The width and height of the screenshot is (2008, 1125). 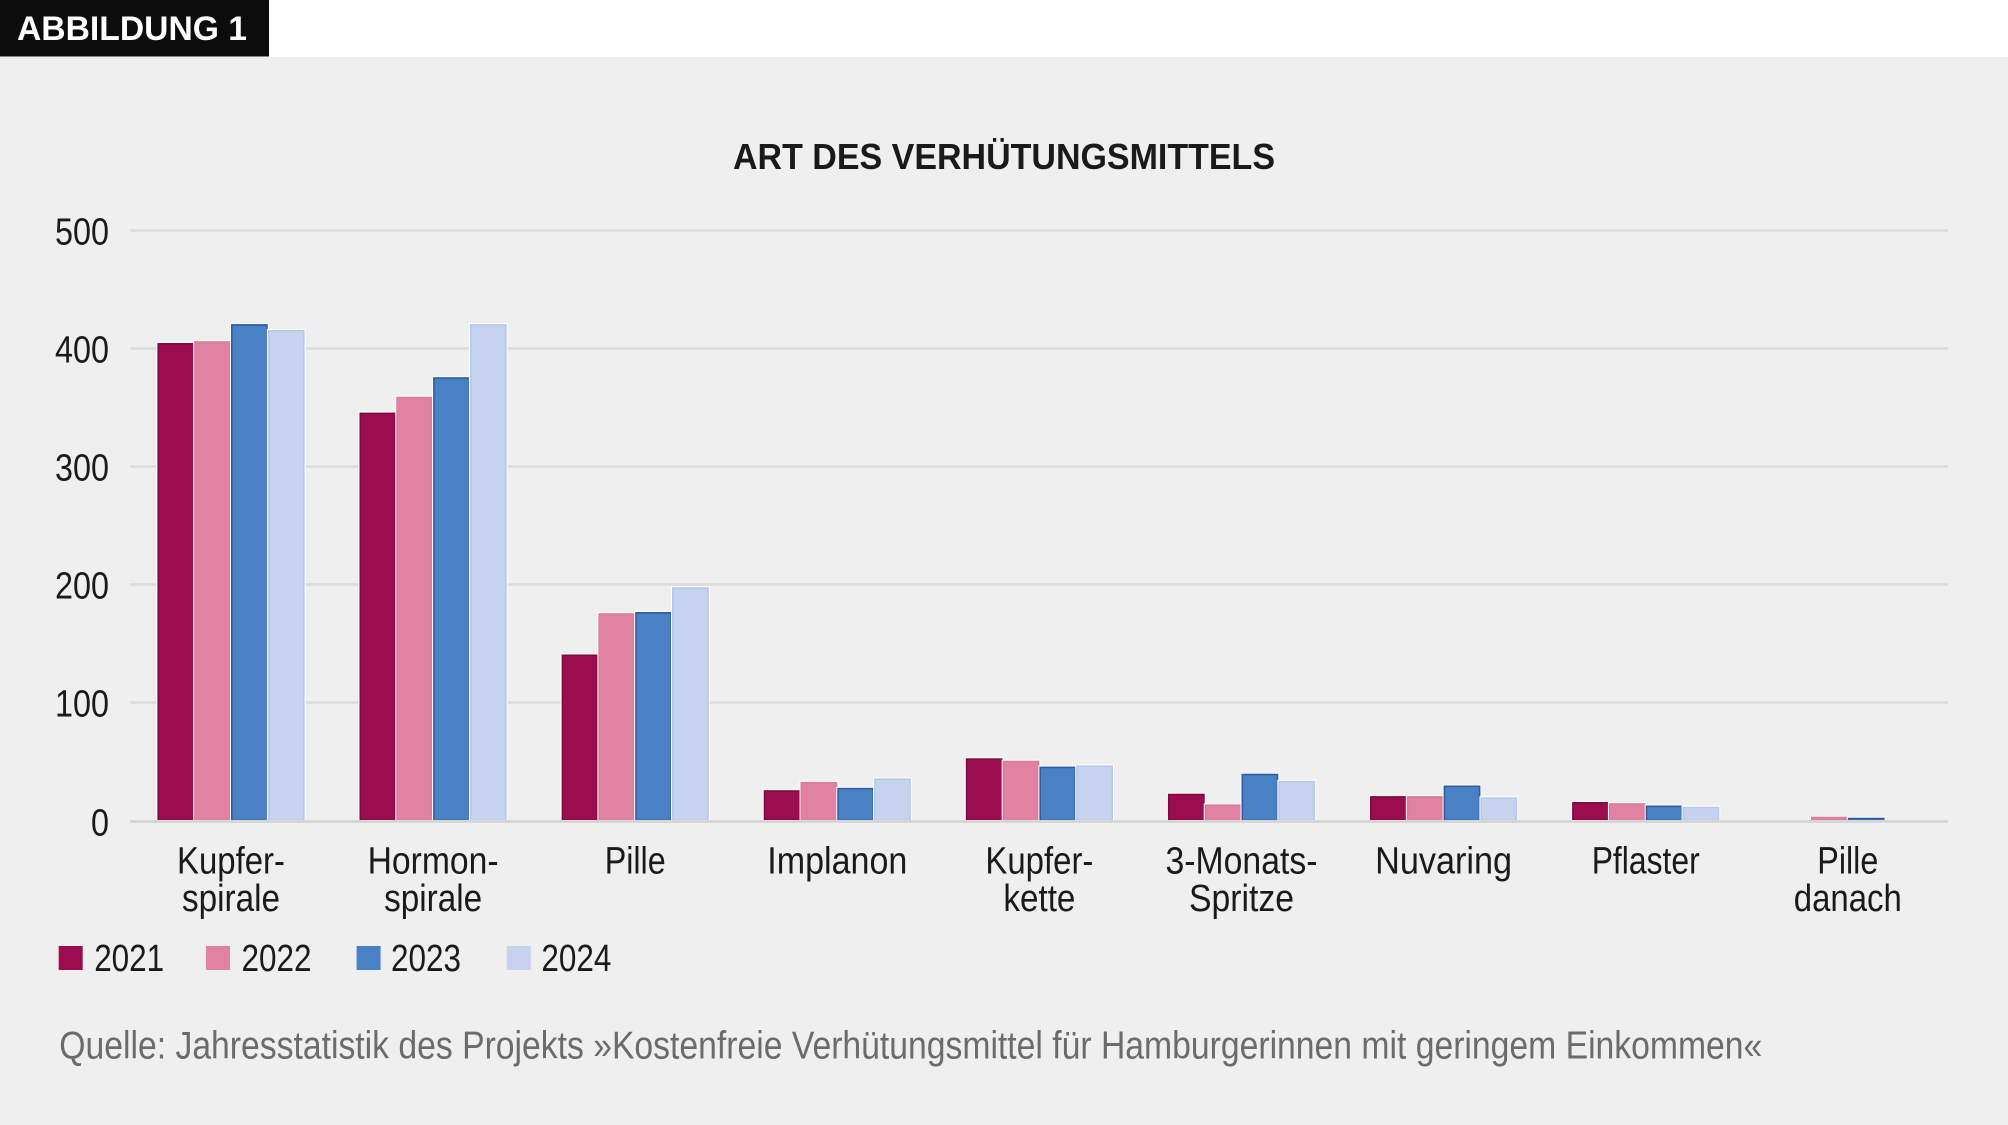 What do you see at coordinates (82, 468) in the screenshot?
I see `svg-text: 300` at bounding box center [82, 468].